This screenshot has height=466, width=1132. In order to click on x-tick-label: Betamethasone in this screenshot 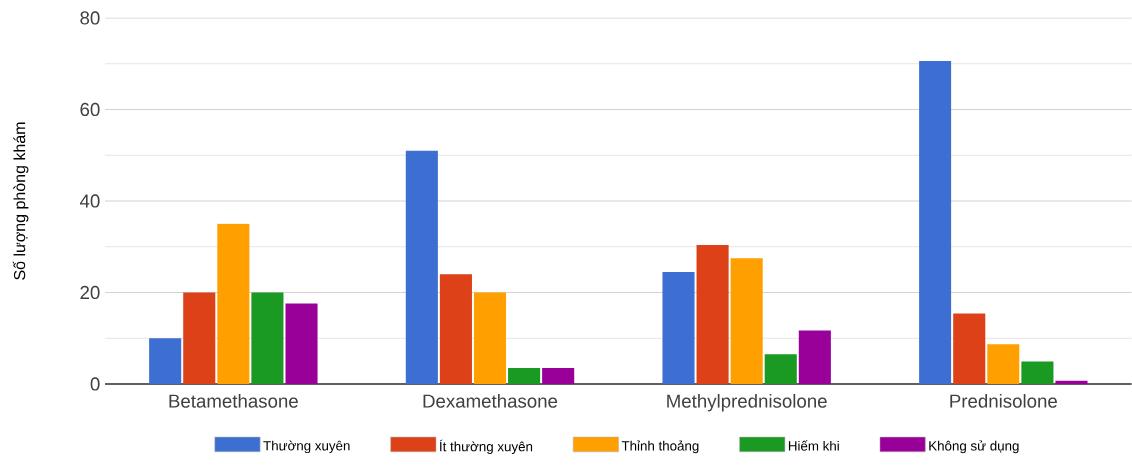, I will do `click(233, 401)`.